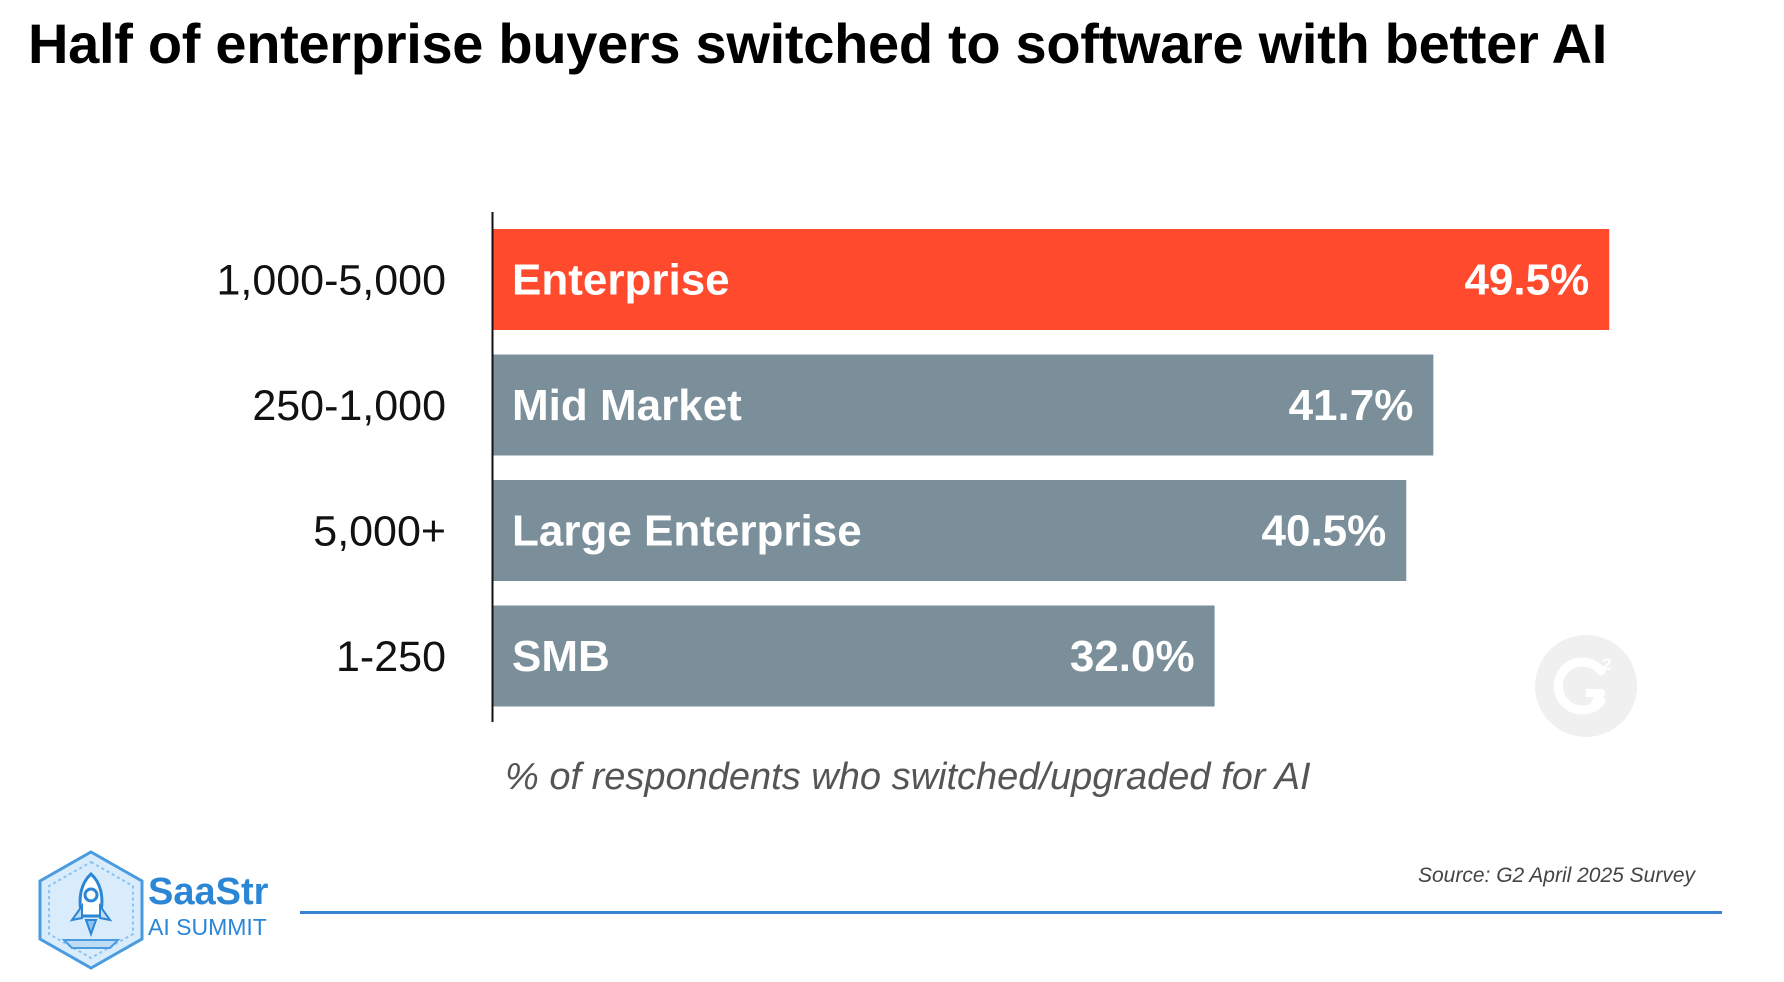 The image size is (1784, 982). What do you see at coordinates (621, 280) in the screenshot?
I see `bar-segment-label: Enterprise` at bounding box center [621, 280].